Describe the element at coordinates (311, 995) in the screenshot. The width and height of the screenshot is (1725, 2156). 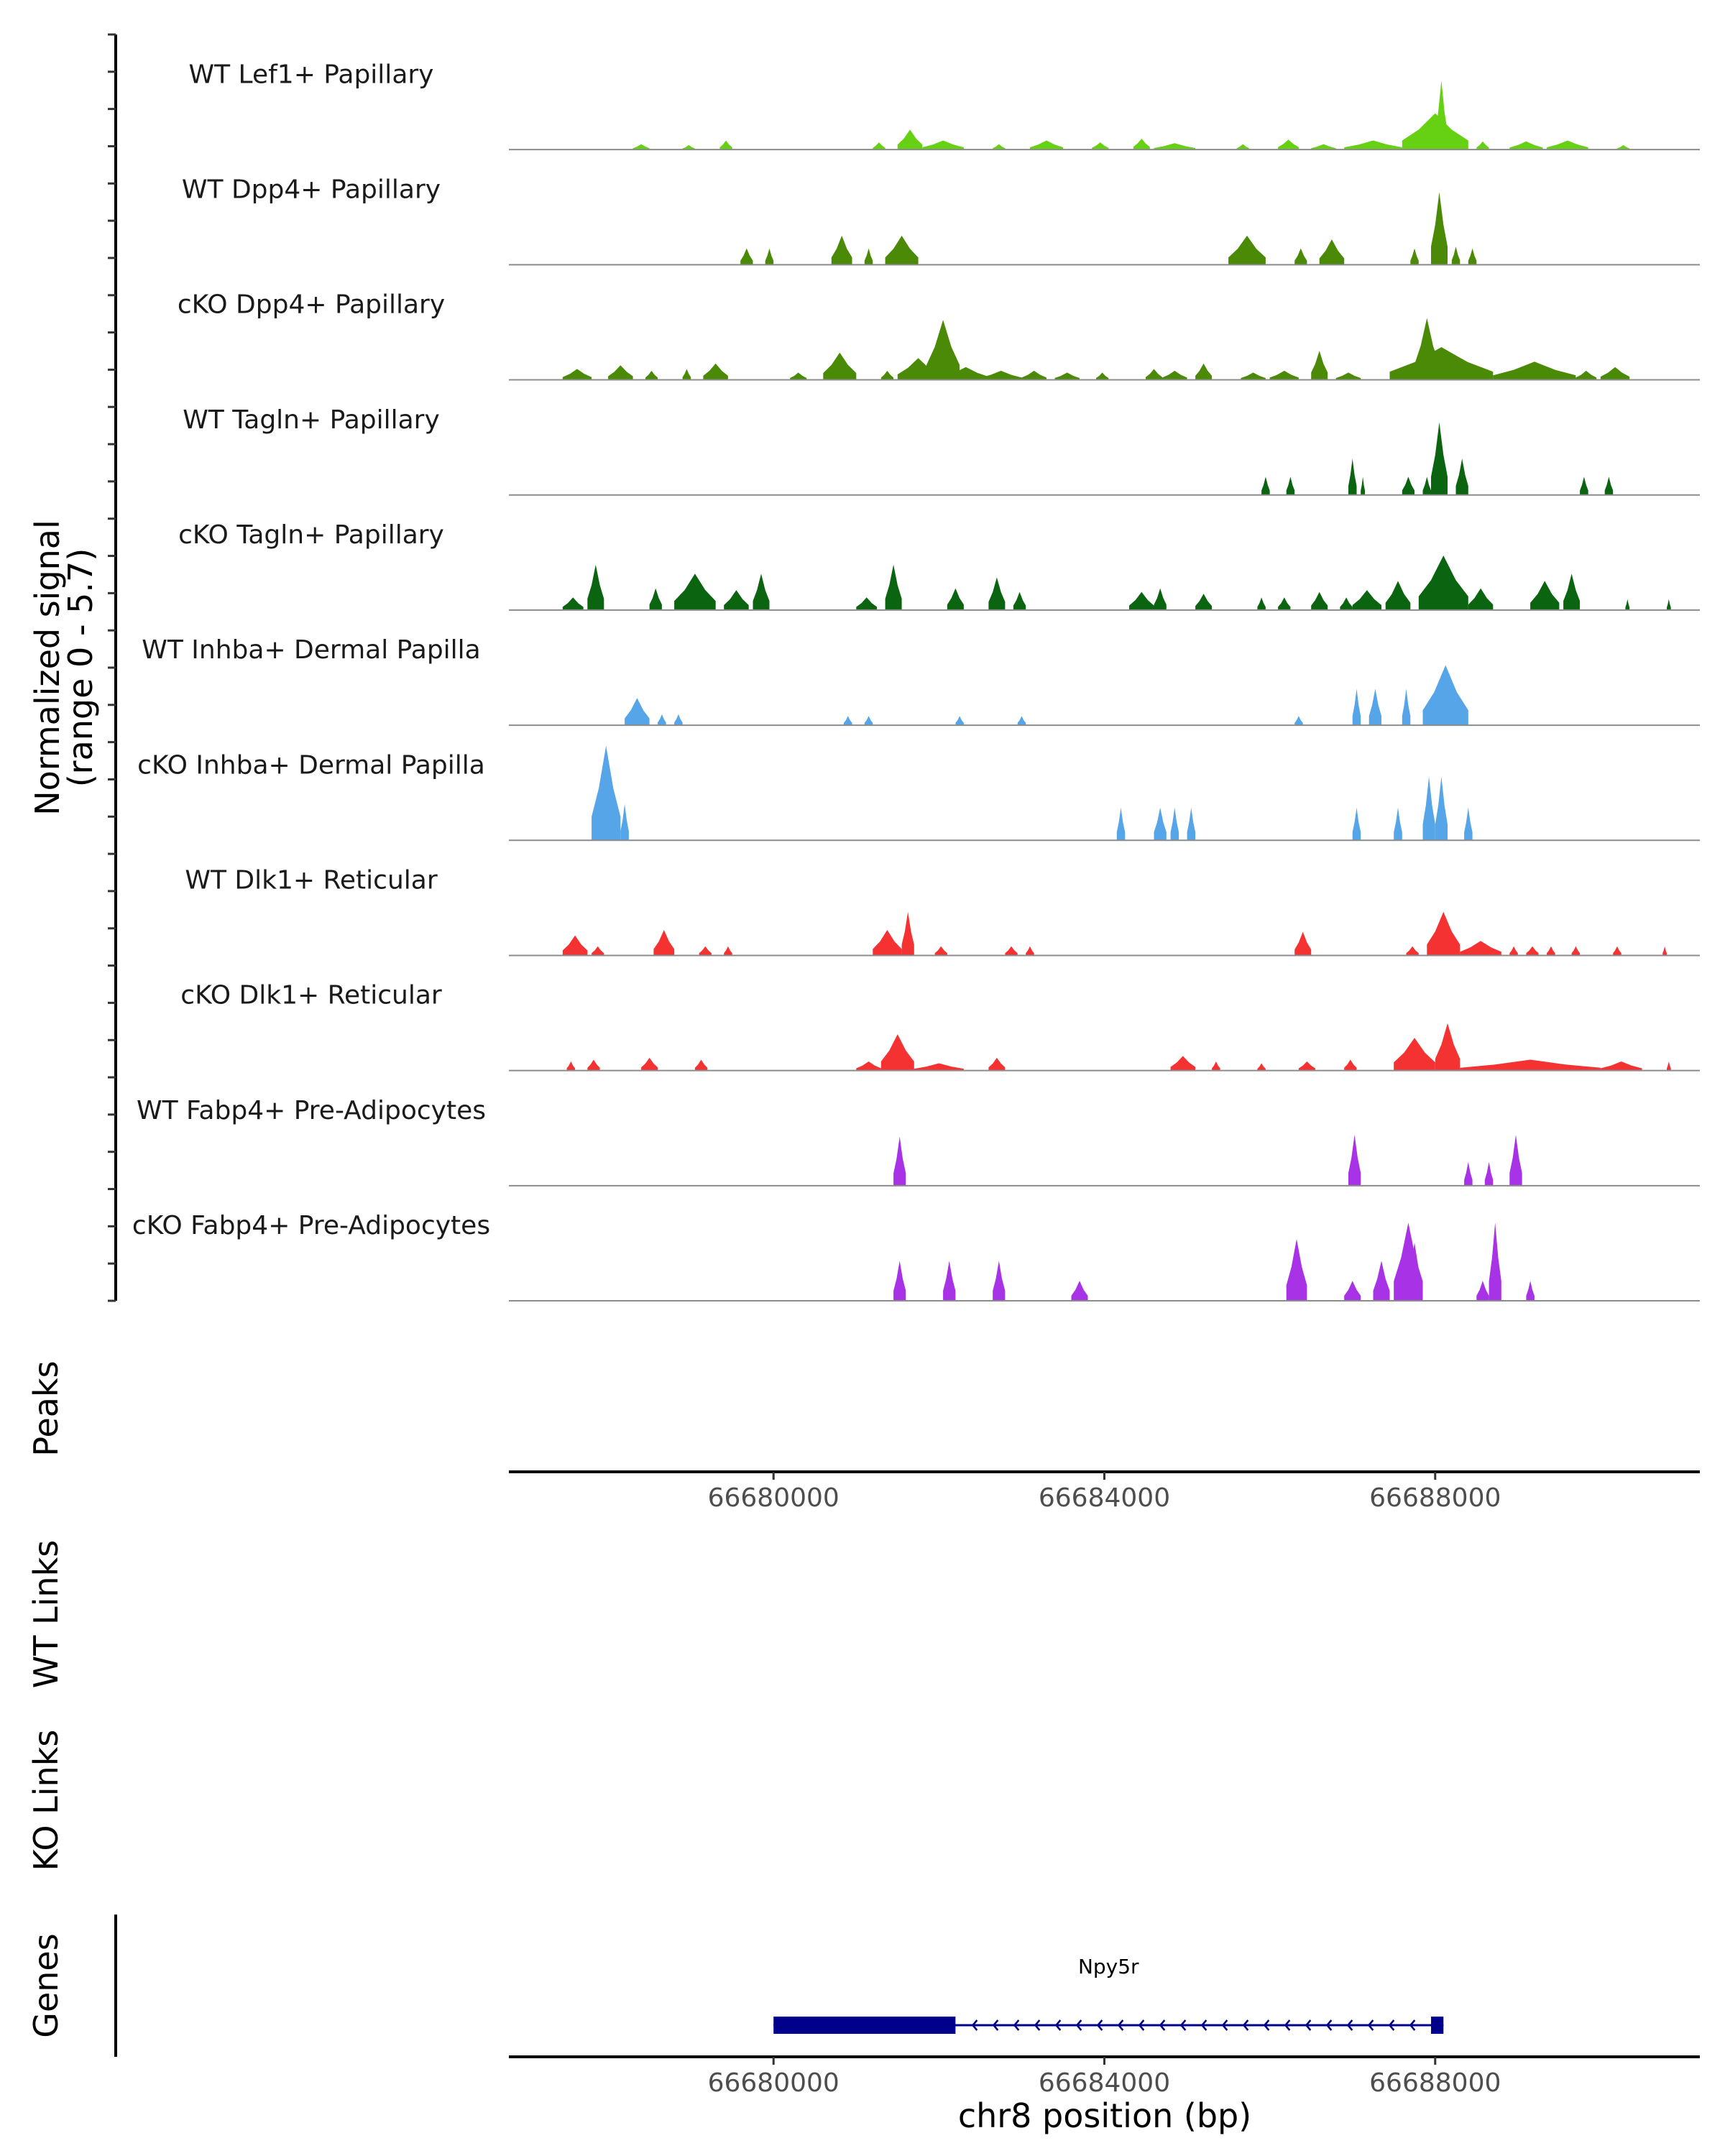
I see `track-label: cKO Dlk1+ Reticular` at that location.